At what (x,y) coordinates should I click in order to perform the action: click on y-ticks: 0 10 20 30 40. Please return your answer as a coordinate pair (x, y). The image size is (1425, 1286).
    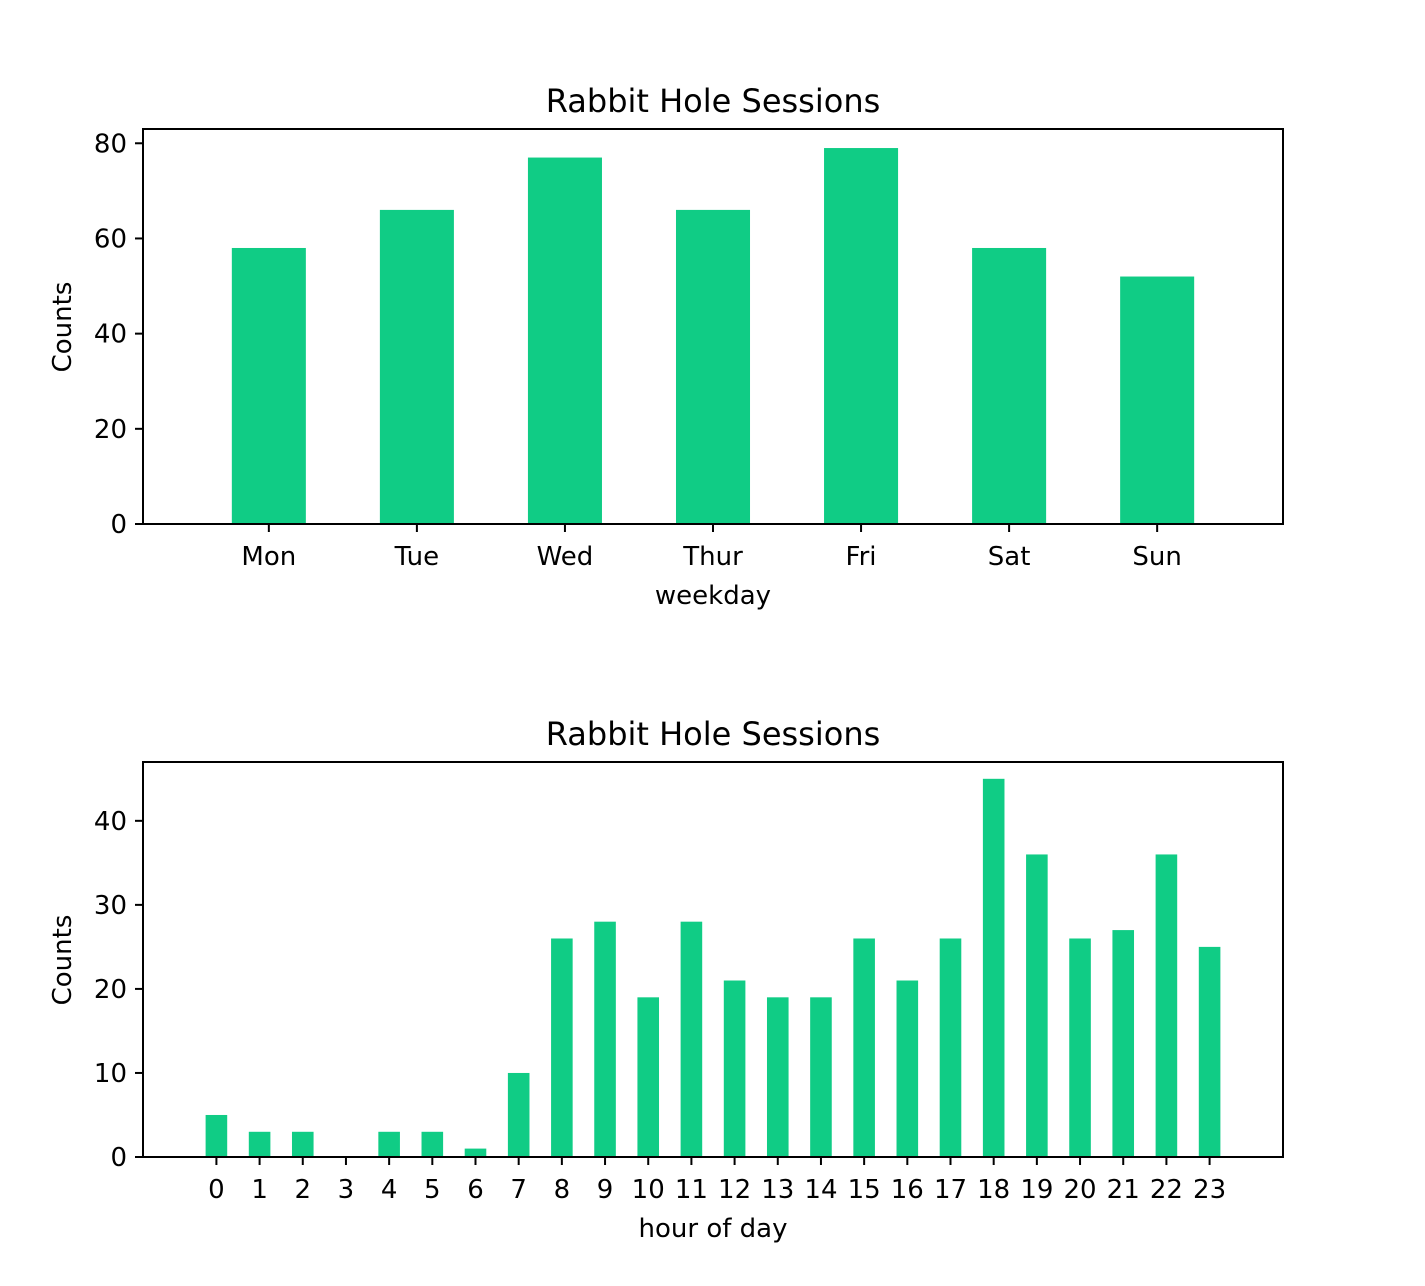
    Looking at the image, I should click on (118, 990).